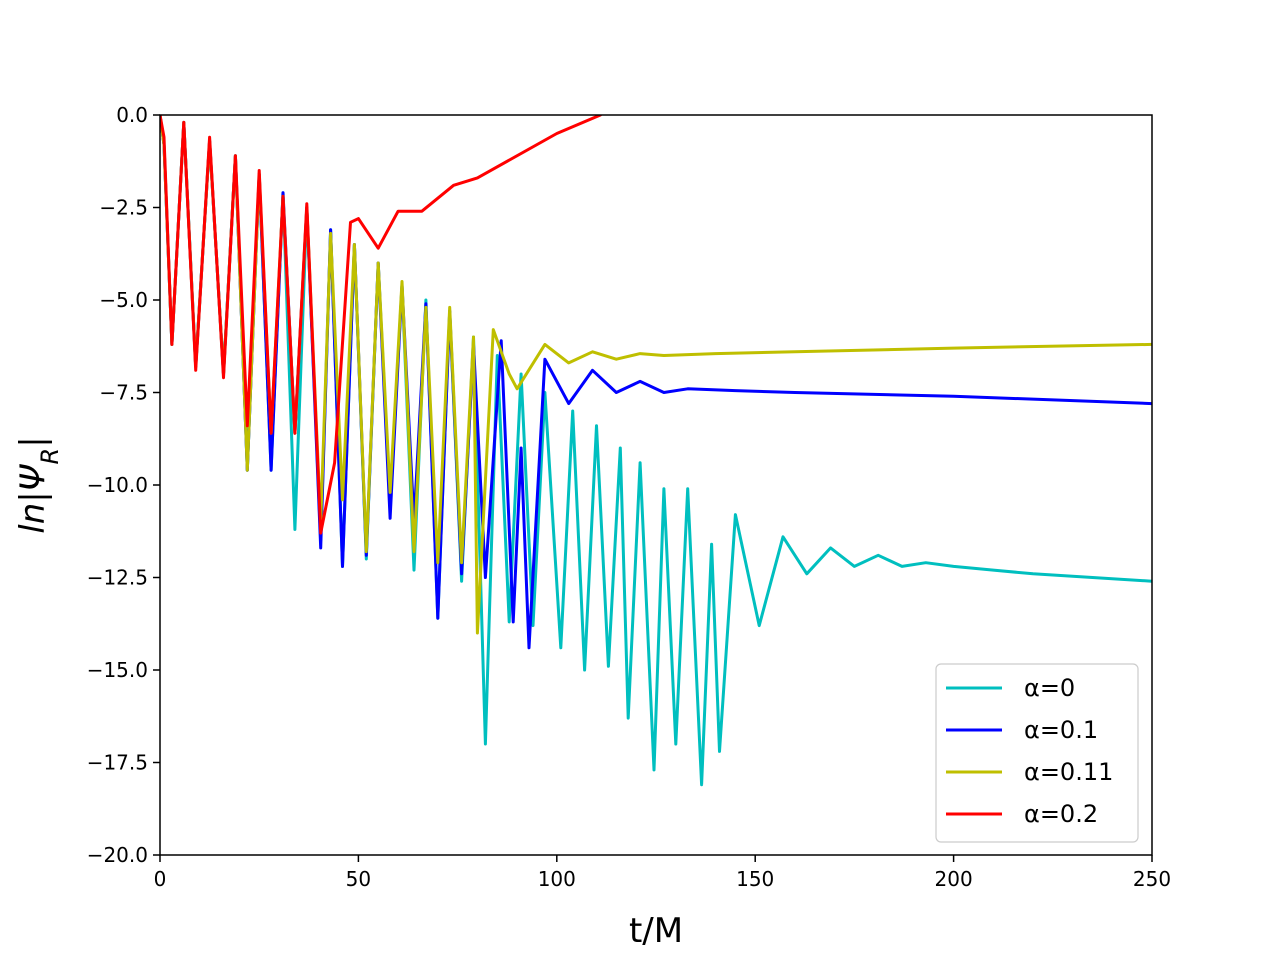  What do you see at coordinates (123, 393) in the screenshot?
I see `y-tick-label: −7.5` at bounding box center [123, 393].